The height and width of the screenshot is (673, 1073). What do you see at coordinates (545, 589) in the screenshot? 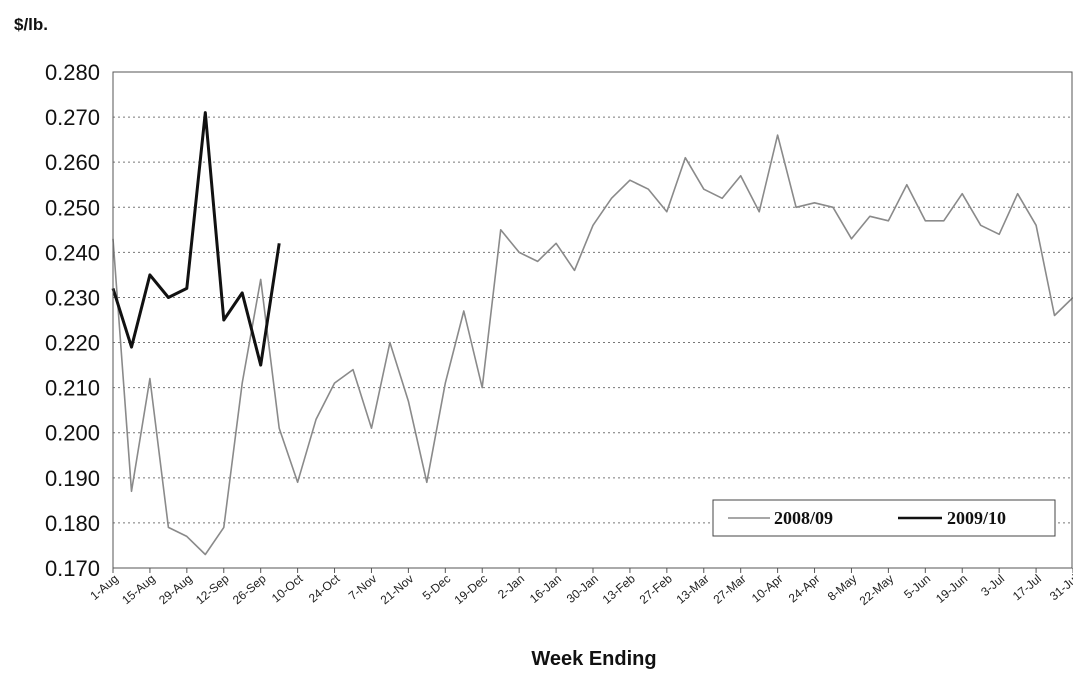
I see `x-tick-label: 16-Jan` at bounding box center [545, 589].